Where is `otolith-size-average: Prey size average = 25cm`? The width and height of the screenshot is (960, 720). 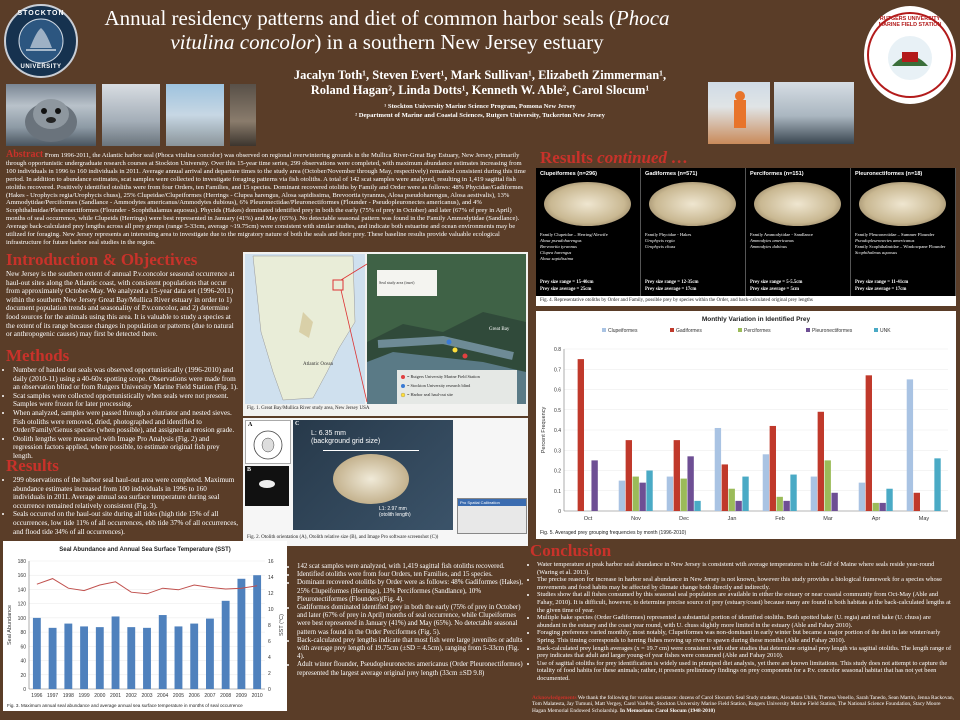 otolith-size-average: Prey size average = 25cm is located at coordinates (566, 289).